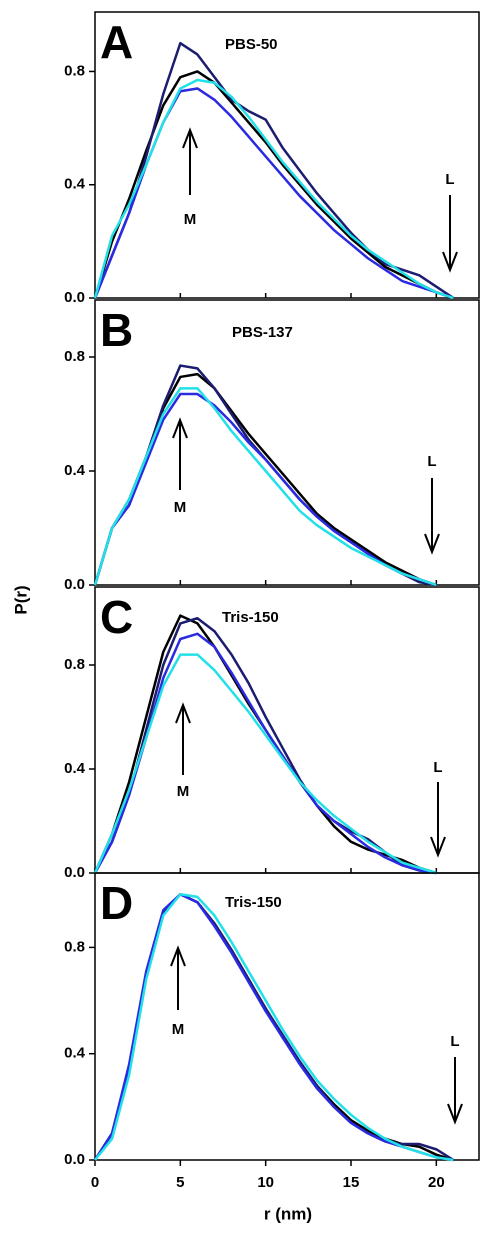  Describe the element at coordinates (116, 330) in the screenshot. I see `panel-letter: B` at that location.